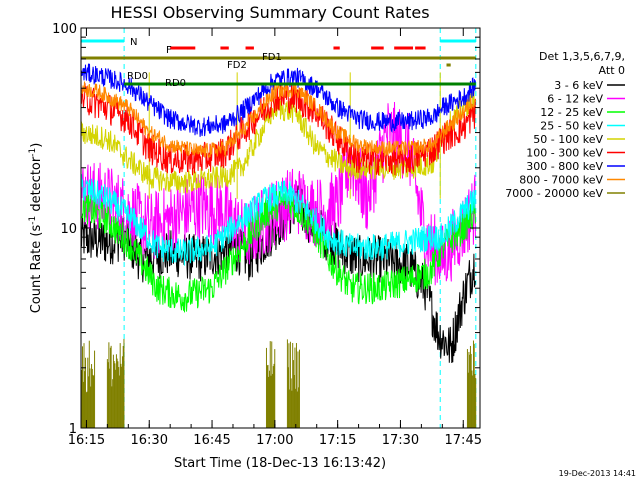 The height and width of the screenshot is (480, 640). I want to click on legend-label: 25 - 50 keV, so click(571, 126).